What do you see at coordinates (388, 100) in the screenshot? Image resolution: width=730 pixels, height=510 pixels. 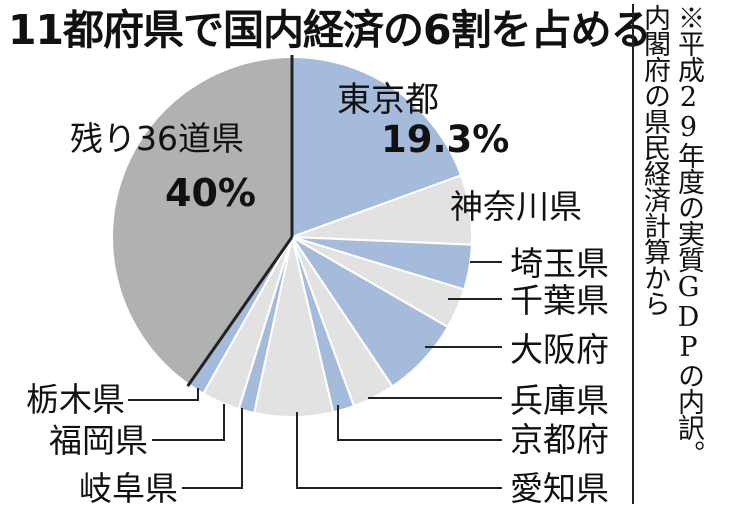 I see `slice-label: 東京都` at bounding box center [388, 100].